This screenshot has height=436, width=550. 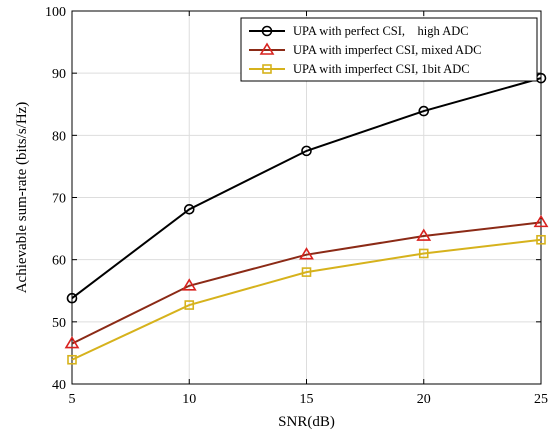 What do you see at coordinates (59, 136) in the screenshot?
I see `y-tick-label: 80` at bounding box center [59, 136].